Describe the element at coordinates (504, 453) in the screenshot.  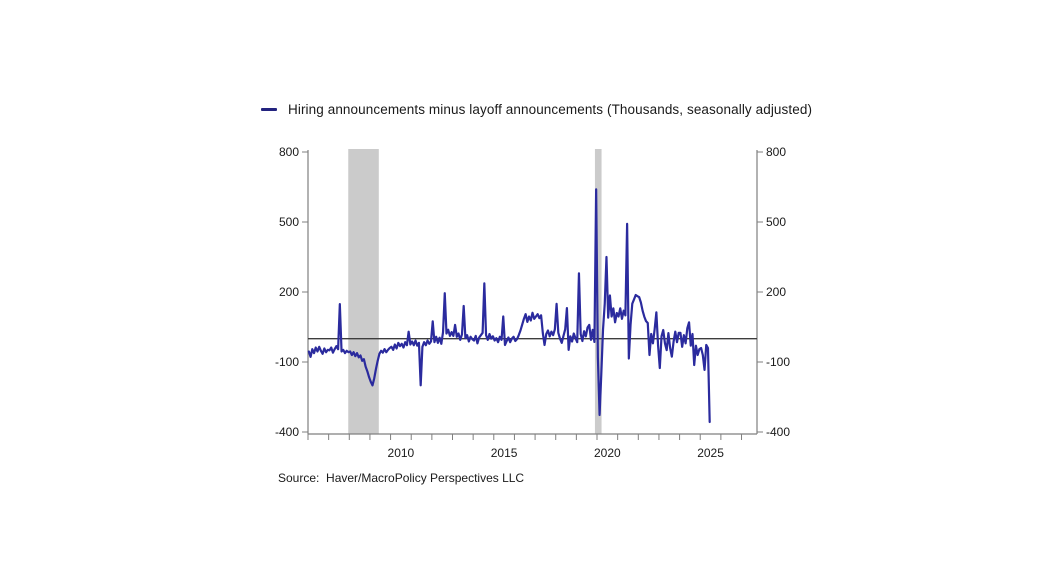
I see `x-tick-label: 2015` at that location.